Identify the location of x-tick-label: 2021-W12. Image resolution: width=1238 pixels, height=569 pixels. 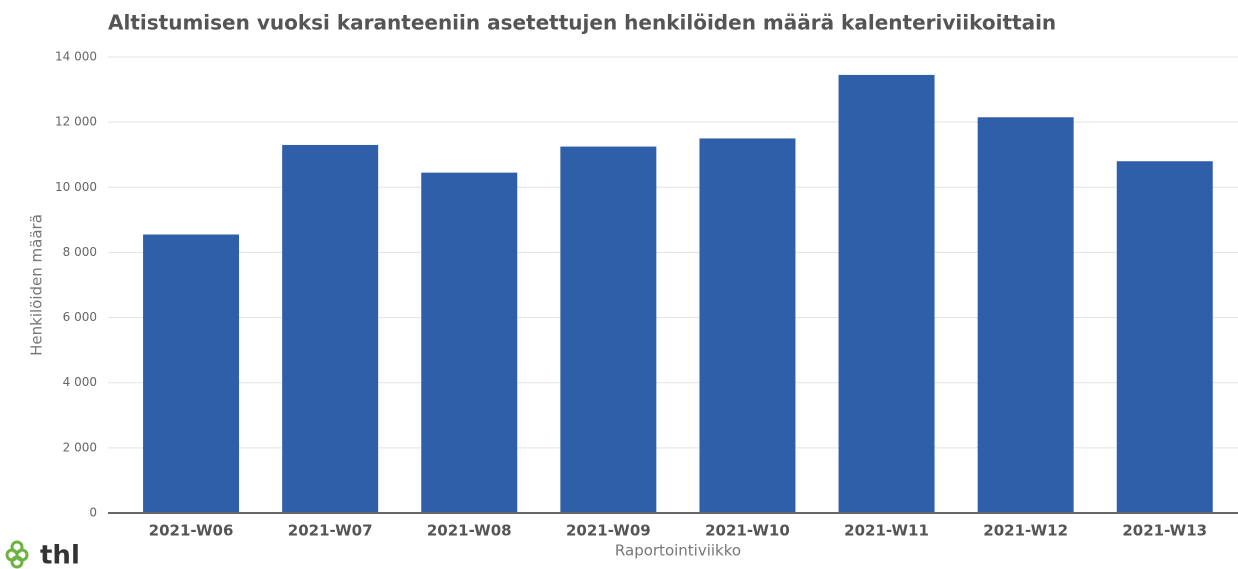
(1025, 531).